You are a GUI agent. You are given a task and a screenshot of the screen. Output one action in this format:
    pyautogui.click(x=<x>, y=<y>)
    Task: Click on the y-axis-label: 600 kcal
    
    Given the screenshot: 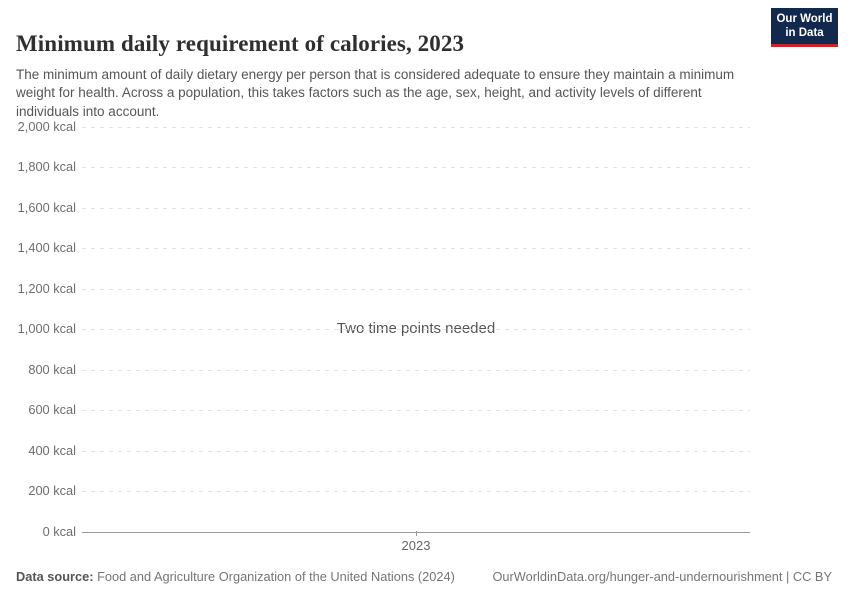 What is the action you would take?
    pyautogui.click(x=52, y=410)
    